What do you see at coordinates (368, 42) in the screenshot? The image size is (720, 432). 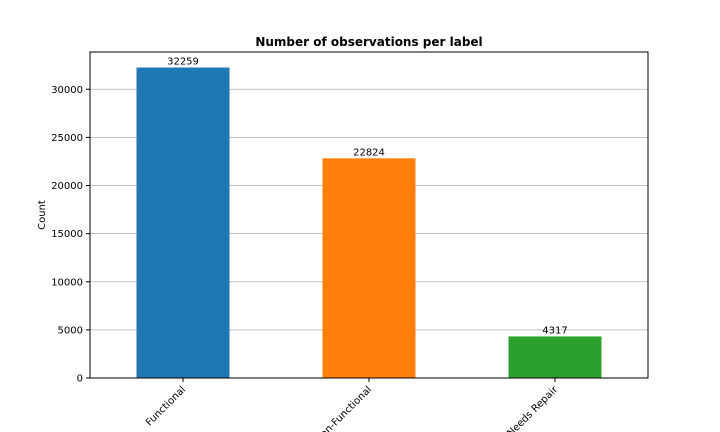 I see `chart-title: Number of observations per label` at bounding box center [368, 42].